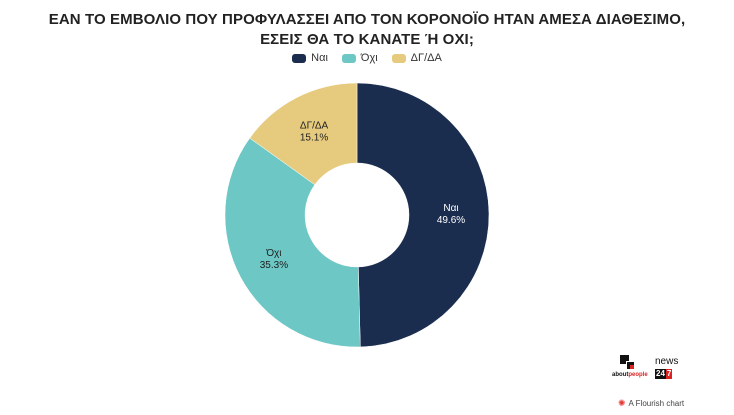 Image resolution: width=734 pixels, height=415 pixels. I want to click on legend-swatch-no, so click(348, 58).